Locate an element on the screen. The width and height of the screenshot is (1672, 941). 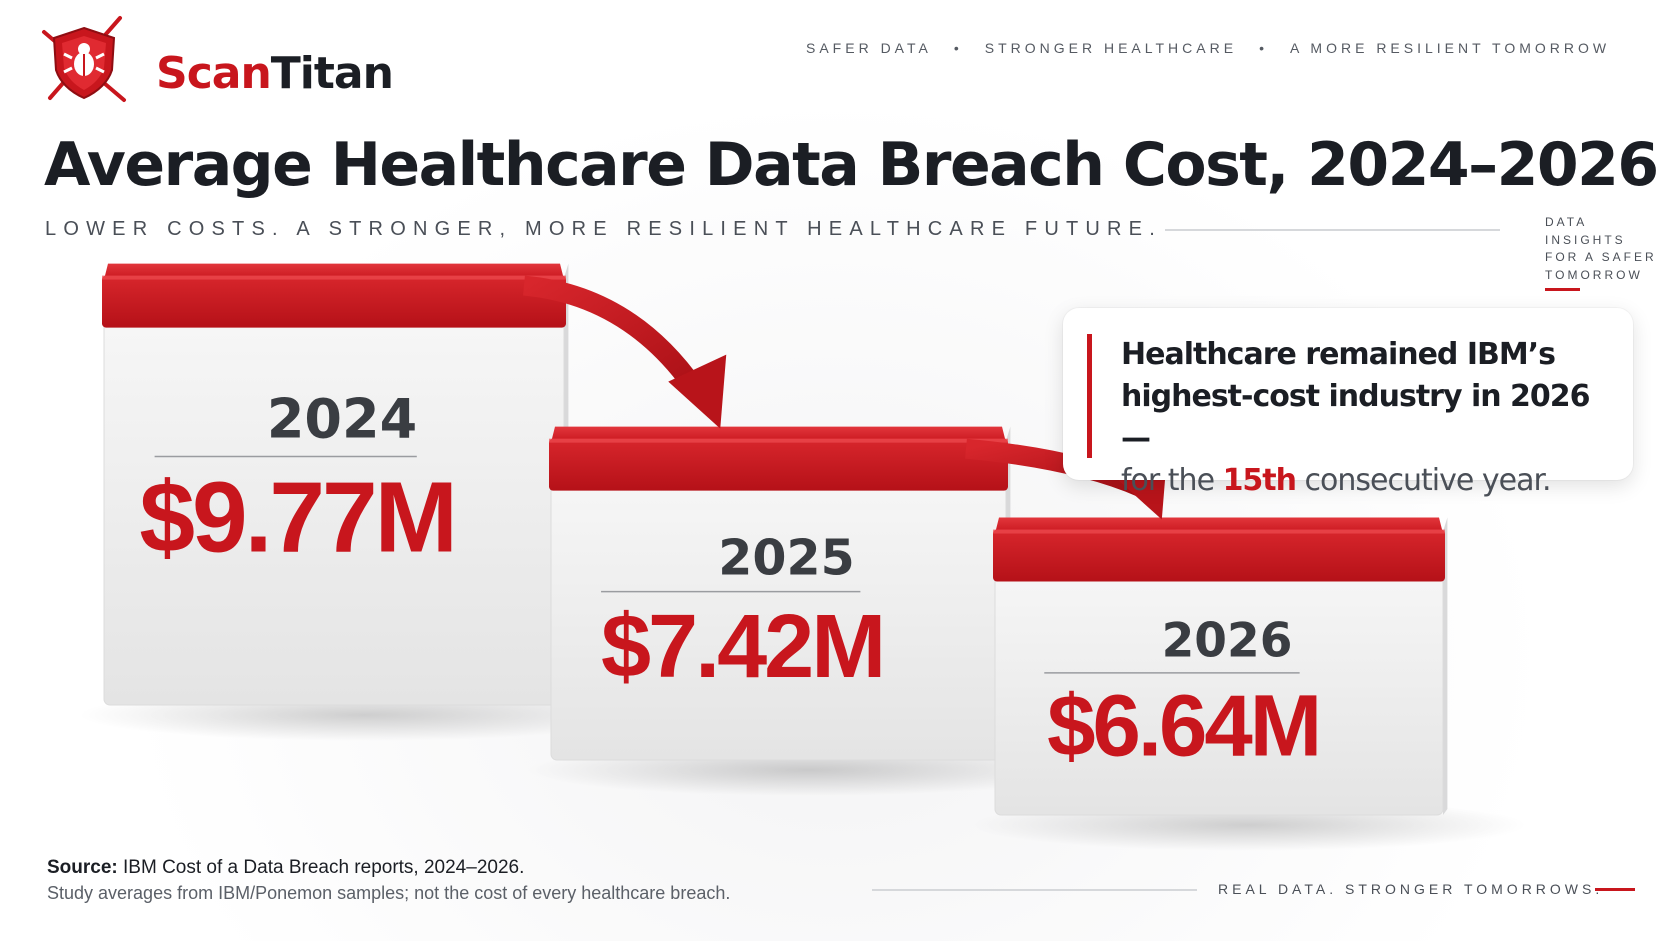
callout-line: highest-cost industry in 2026 — is located at coordinates (1356, 417).